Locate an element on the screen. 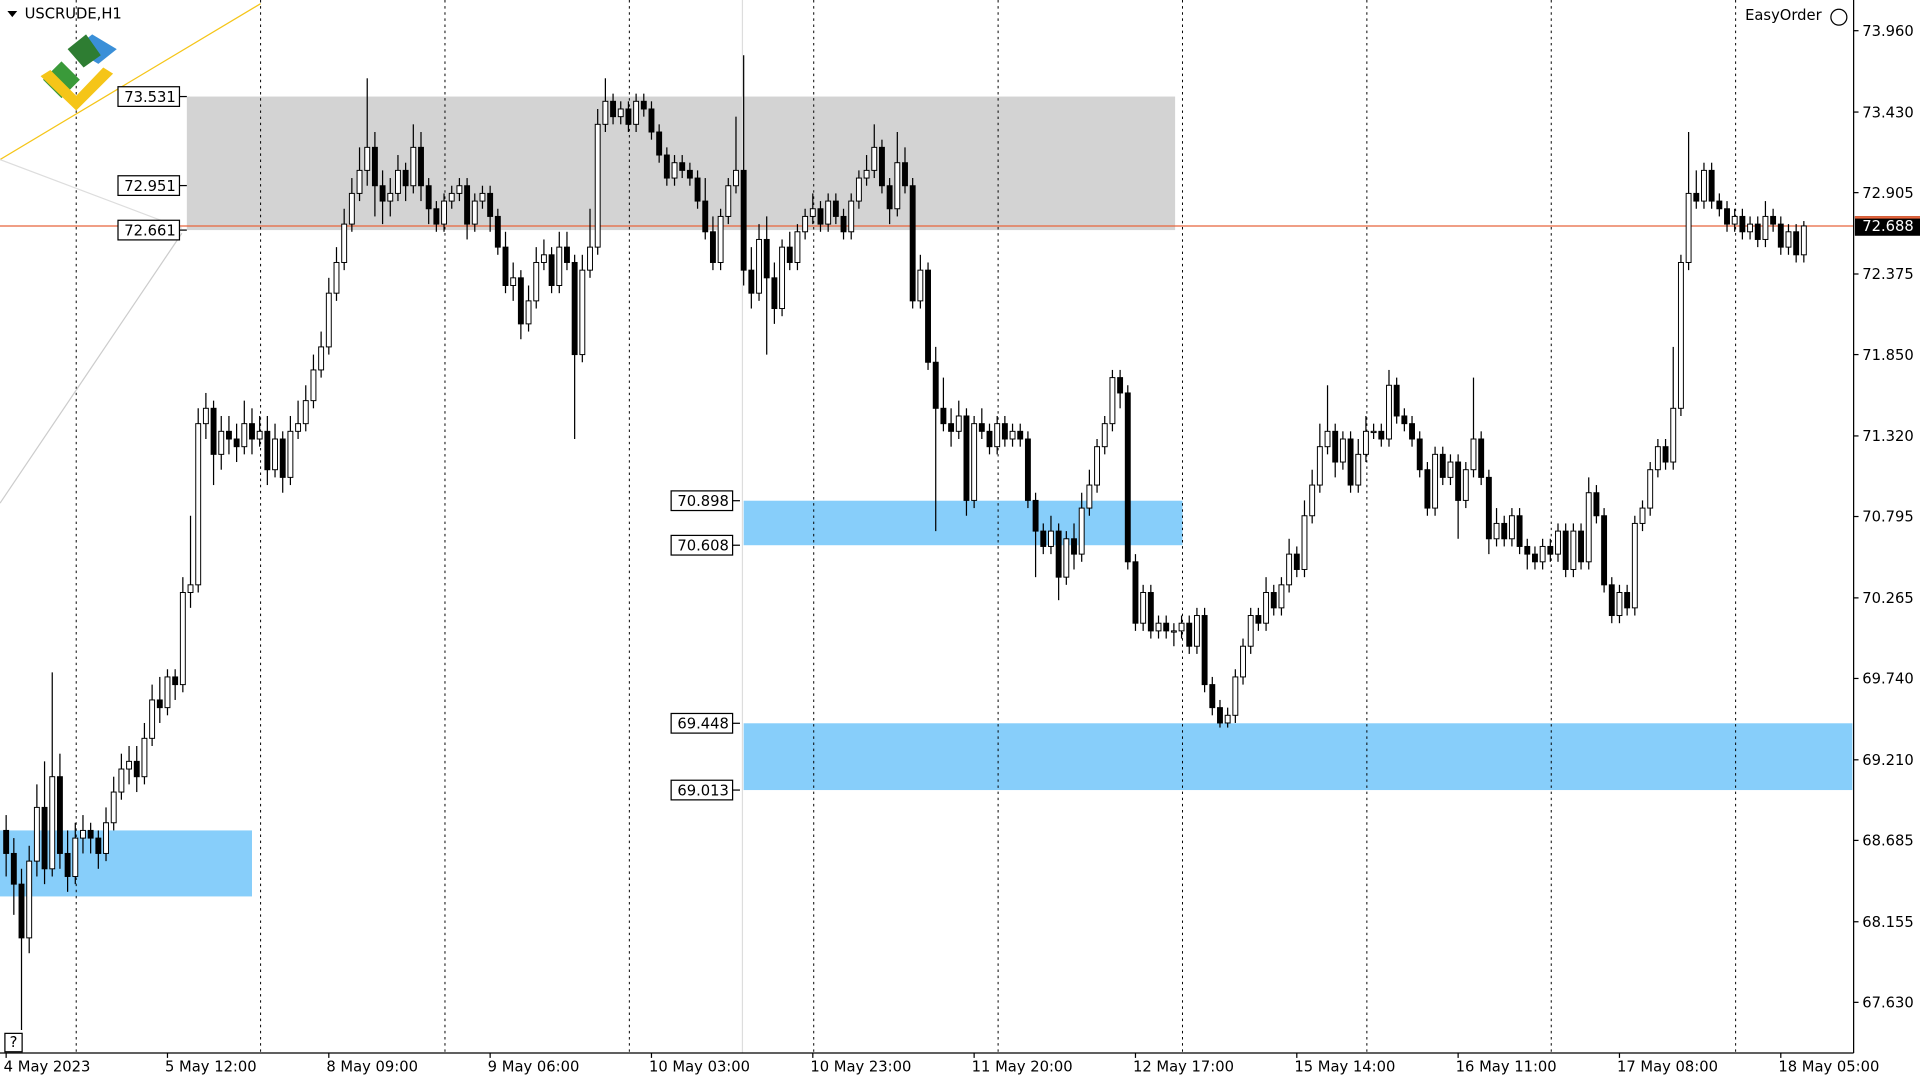 This screenshot has width=1920, height=1080. y-tick-label: 70.265 is located at coordinates (1888, 598).